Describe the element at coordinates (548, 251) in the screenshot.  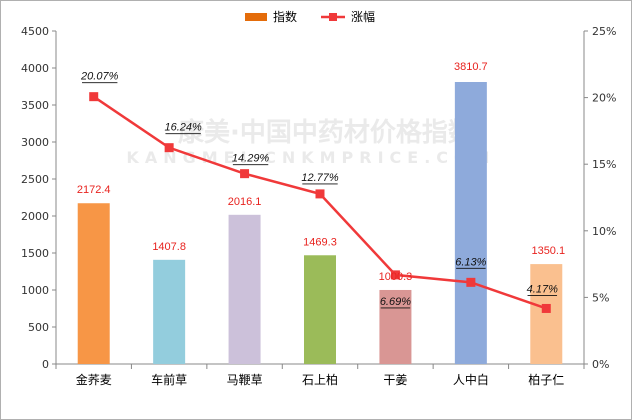
I see `bar-value-label: 1350.1` at that location.